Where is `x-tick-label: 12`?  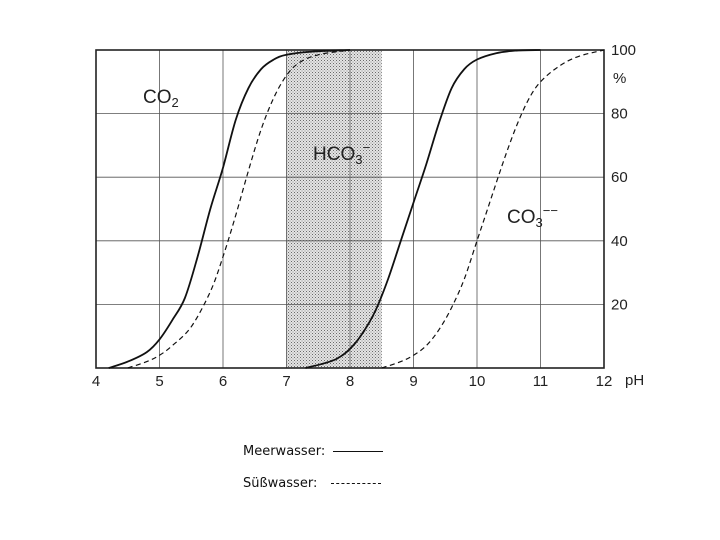
x-tick-label: 12 is located at coordinates (604, 381).